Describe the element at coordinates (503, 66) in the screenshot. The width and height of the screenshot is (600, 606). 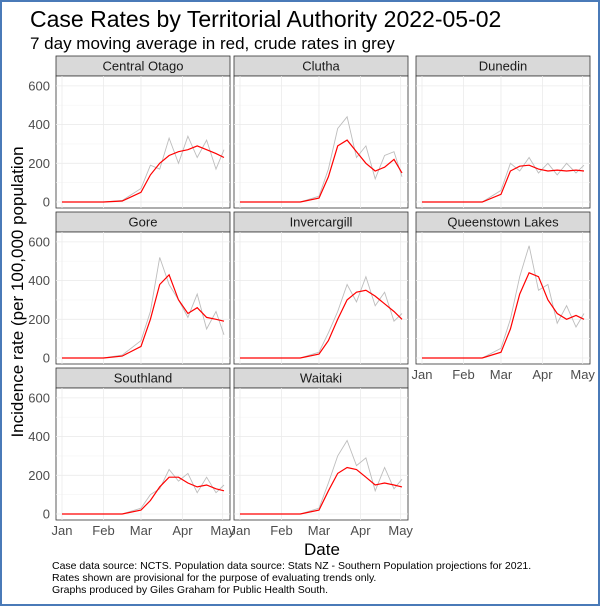
I see `facet-strip-label: Dunedin` at that location.